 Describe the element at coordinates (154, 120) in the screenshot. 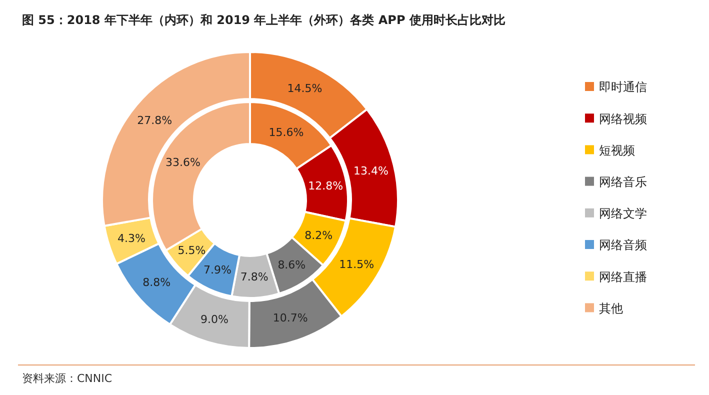

I see `data-label: 27.8%` at that location.